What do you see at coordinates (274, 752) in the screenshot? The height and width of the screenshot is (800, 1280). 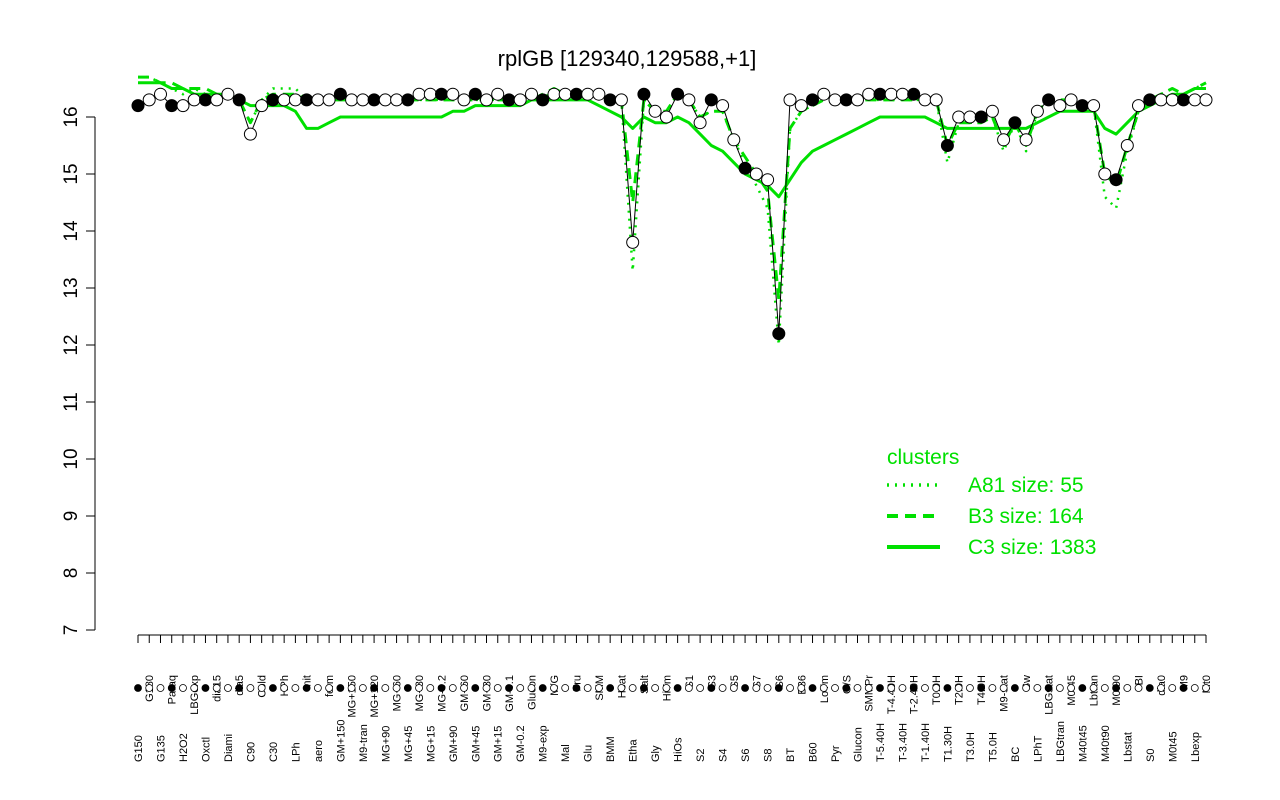 I see `x-tick-label: C30` at bounding box center [274, 752].